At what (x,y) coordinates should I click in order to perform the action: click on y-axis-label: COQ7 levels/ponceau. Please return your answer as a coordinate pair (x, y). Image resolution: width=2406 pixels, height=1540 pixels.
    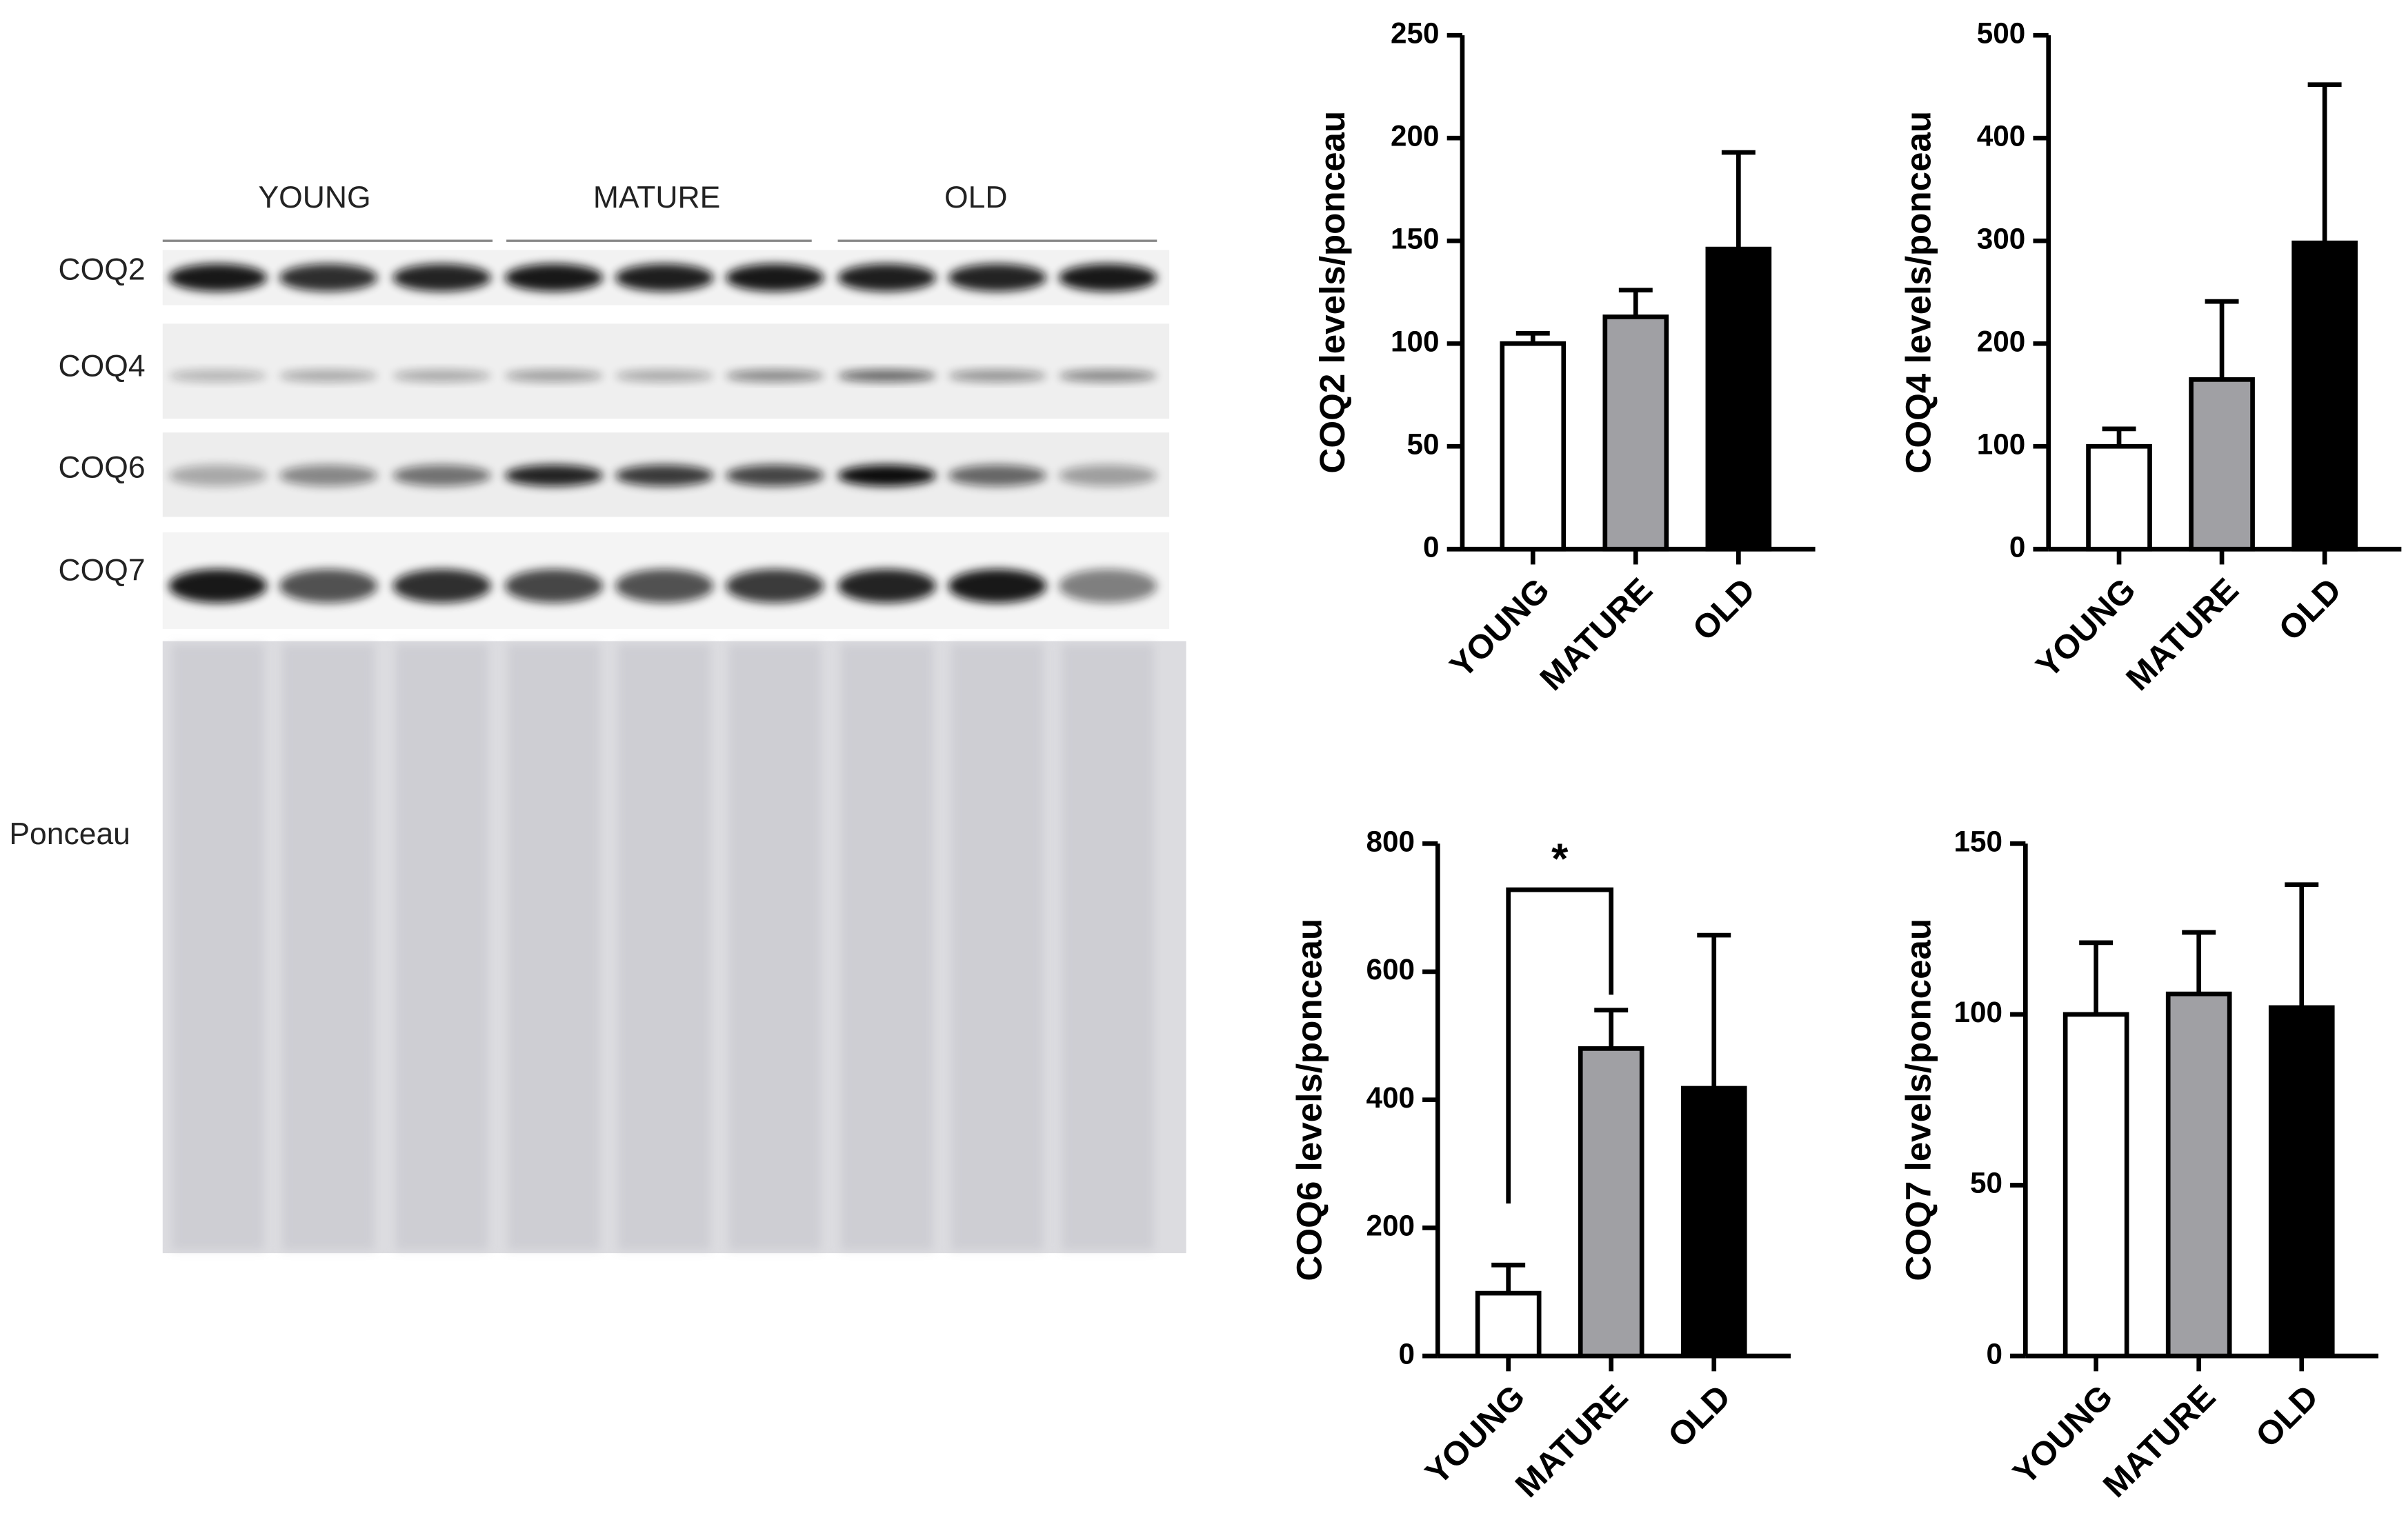
    Looking at the image, I should click on (1918, 1100).